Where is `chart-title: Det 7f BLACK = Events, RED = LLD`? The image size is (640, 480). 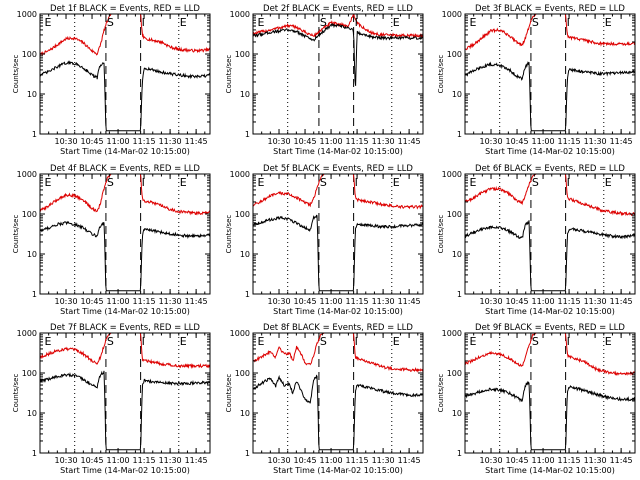 chart-title: Det 7f BLACK = Events, RED = LLD is located at coordinates (125, 328).